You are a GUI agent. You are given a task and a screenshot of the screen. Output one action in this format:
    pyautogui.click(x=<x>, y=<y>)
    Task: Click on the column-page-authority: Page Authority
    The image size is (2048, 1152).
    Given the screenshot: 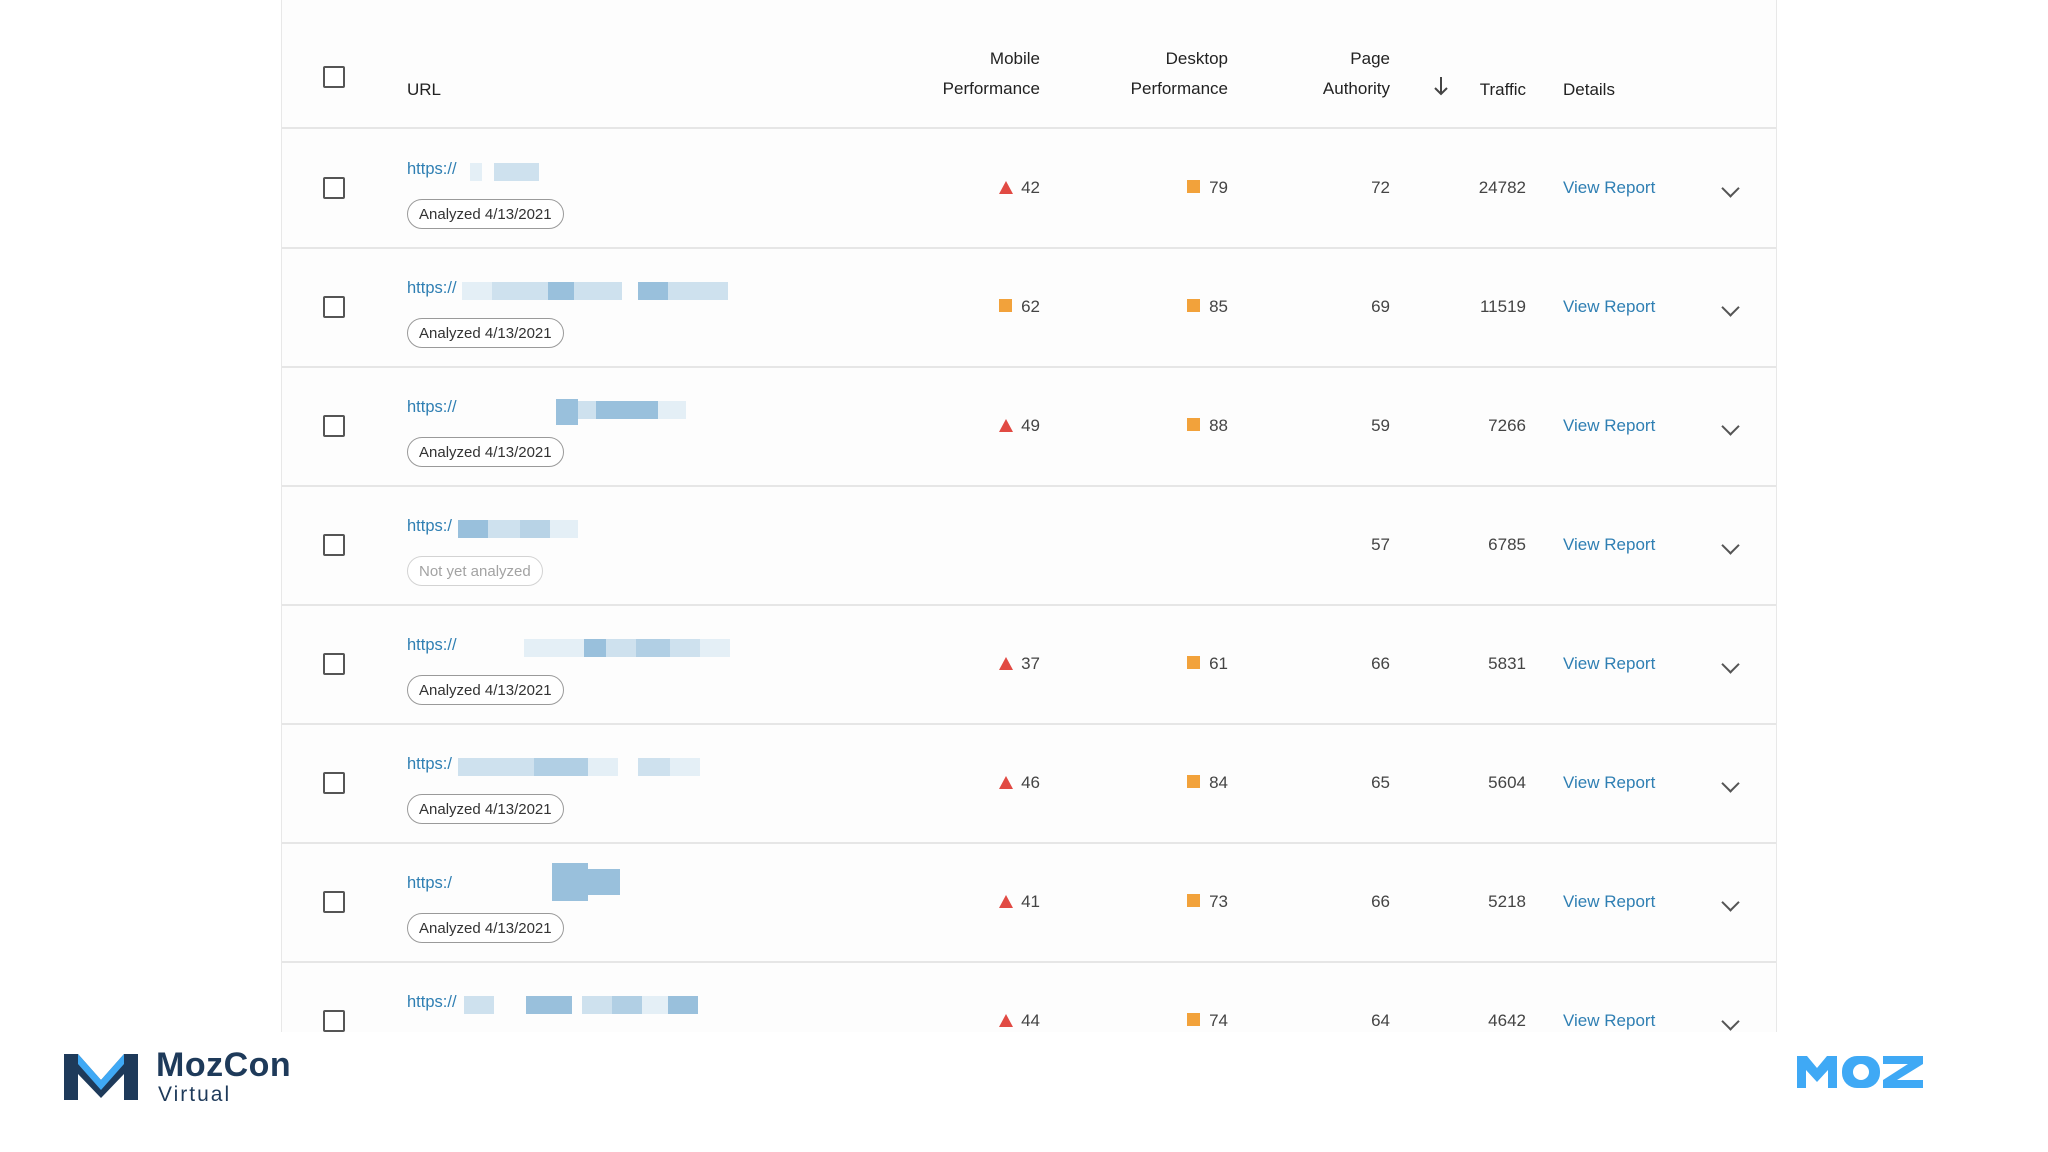 What is the action you would take?
    pyautogui.click(x=1356, y=74)
    